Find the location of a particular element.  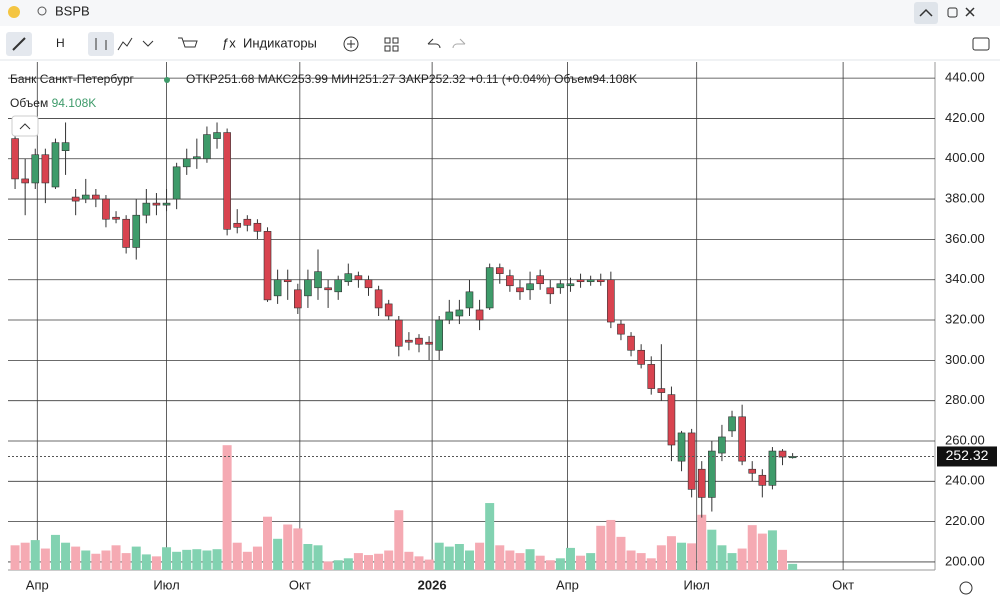

volume-legend: Объем 94.108K is located at coordinates (53, 103).